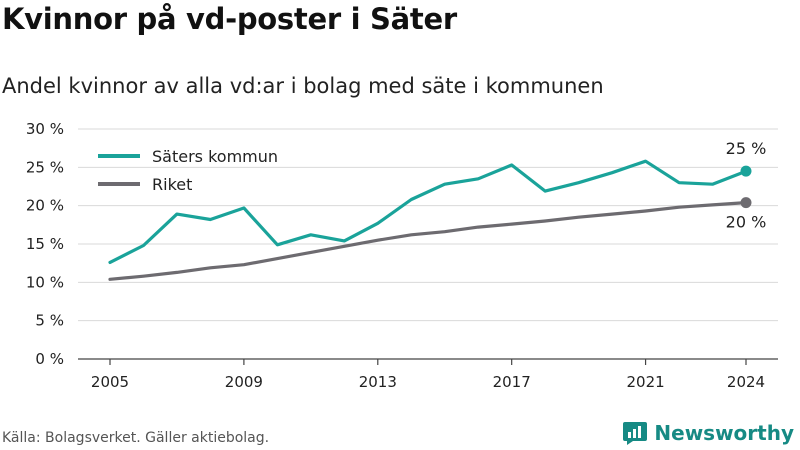 This screenshot has width=800, height=450. What do you see at coordinates (746, 382) in the screenshot?
I see `x-tick-label: 2024` at bounding box center [746, 382].